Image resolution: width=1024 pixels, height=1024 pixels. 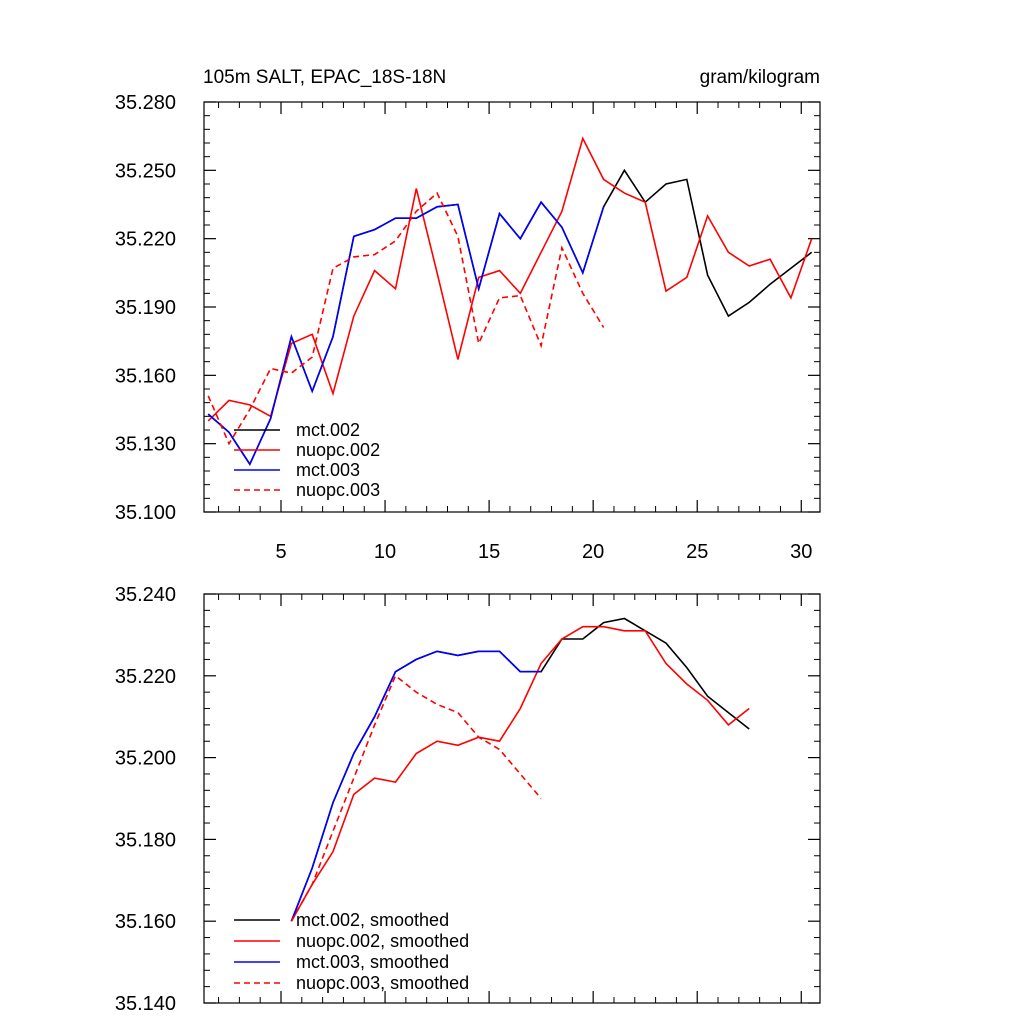 What do you see at coordinates (145, 1004) in the screenshot?
I see `y-tick-label: 35.140` at bounding box center [145, 1004].